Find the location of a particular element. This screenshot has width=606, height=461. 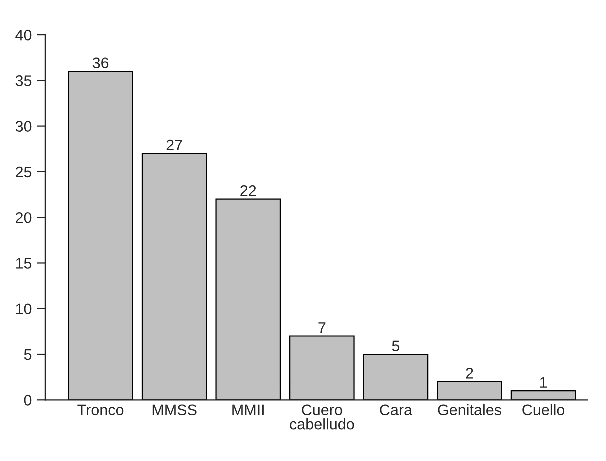

data-label: 2 is located at coordinates (470, 373).